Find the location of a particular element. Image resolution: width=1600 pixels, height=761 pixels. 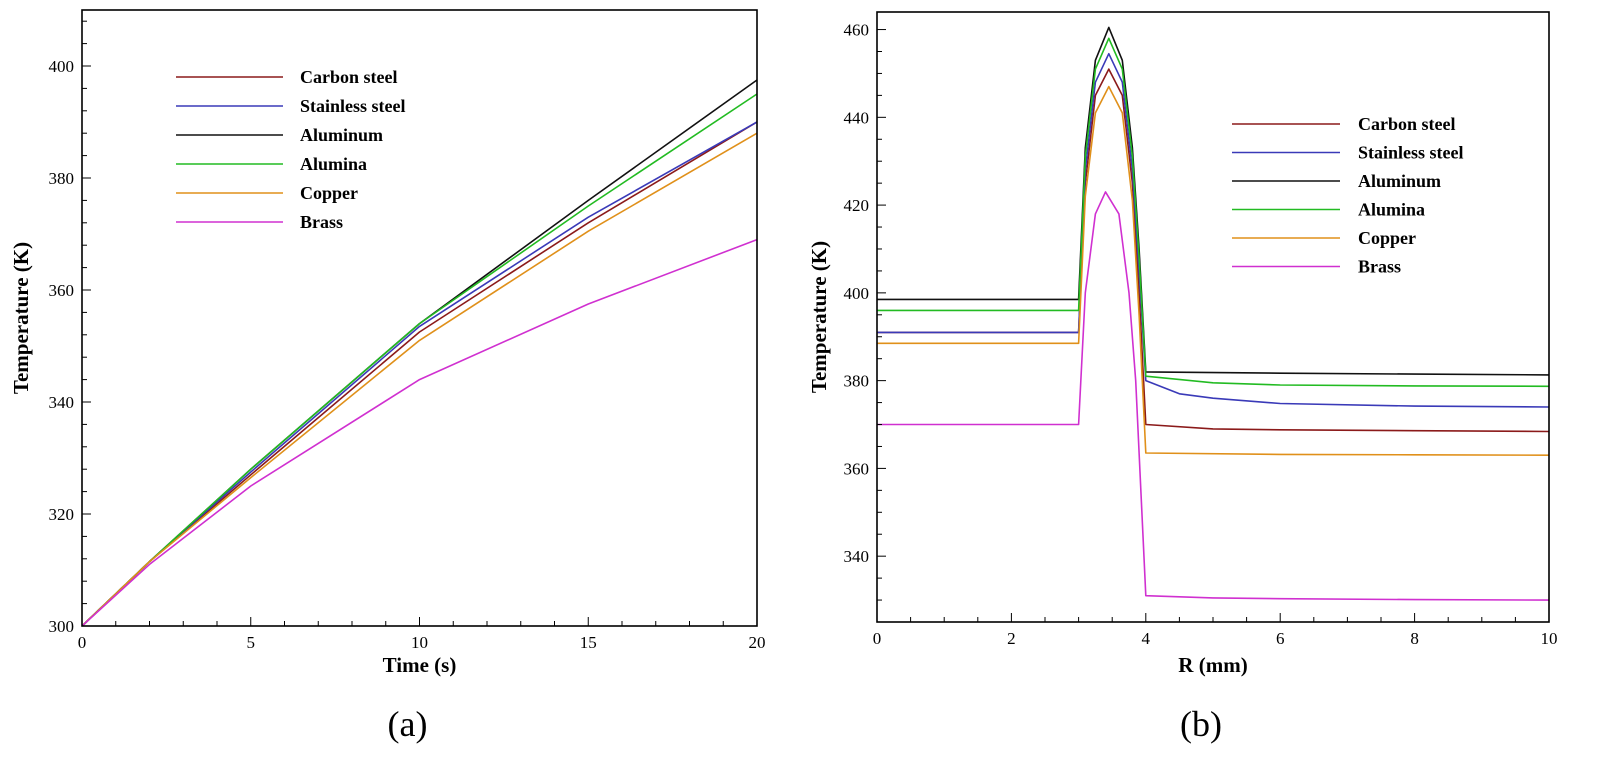

x-tick-label: 8 is located at coordinates (1414, 638).